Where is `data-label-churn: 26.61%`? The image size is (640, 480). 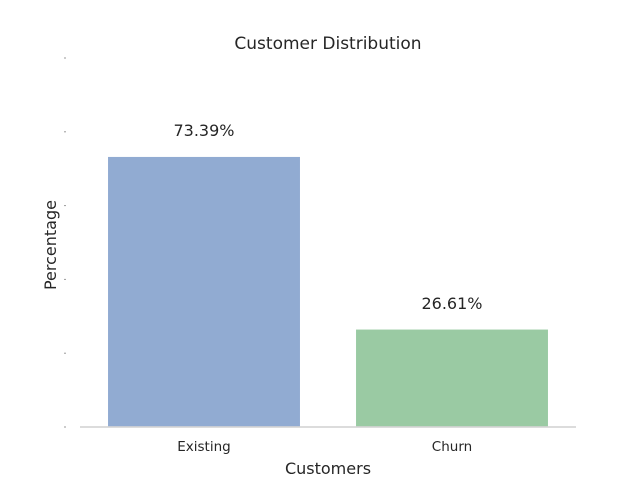 data-label-churn: 26.61% is located at coordinates (451, 303).